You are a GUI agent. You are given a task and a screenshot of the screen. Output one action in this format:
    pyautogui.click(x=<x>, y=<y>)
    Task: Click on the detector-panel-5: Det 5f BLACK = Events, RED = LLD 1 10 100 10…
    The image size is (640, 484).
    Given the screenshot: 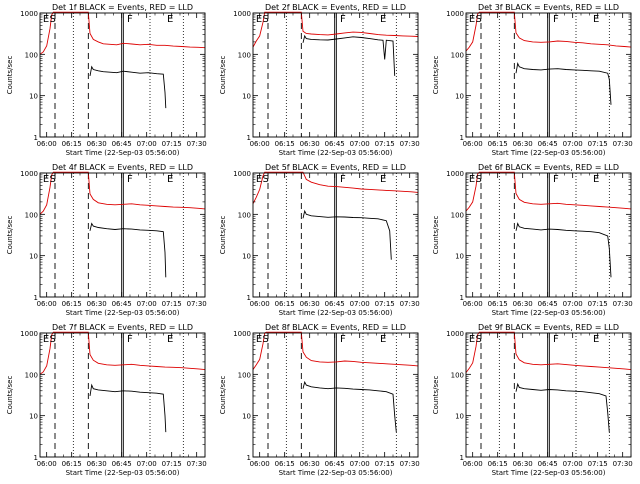 What is the action you would take?
    pyautogui.click(x=319, y=242)
    